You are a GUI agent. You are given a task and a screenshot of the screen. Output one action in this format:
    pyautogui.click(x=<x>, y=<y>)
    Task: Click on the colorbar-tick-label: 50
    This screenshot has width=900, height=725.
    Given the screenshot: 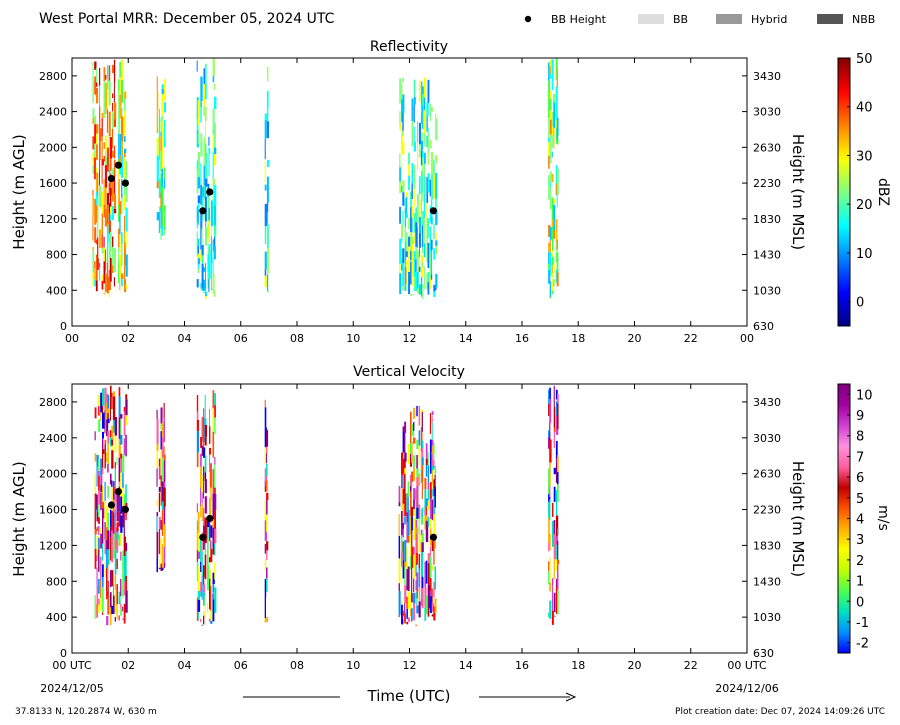 What is the action you would take?
    pyautogui.click(x=864, y=59)
    